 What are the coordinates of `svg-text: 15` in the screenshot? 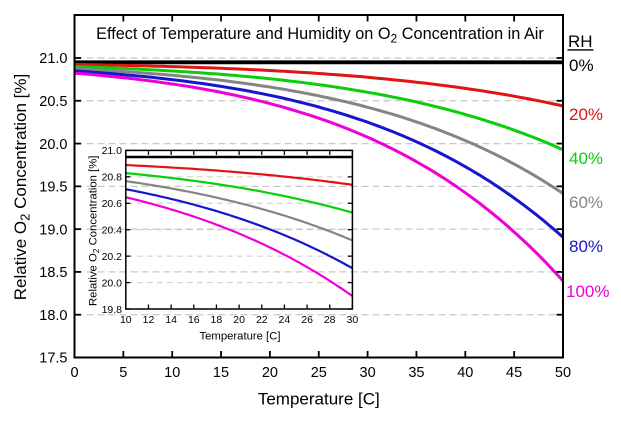 It's located at (221, 373).